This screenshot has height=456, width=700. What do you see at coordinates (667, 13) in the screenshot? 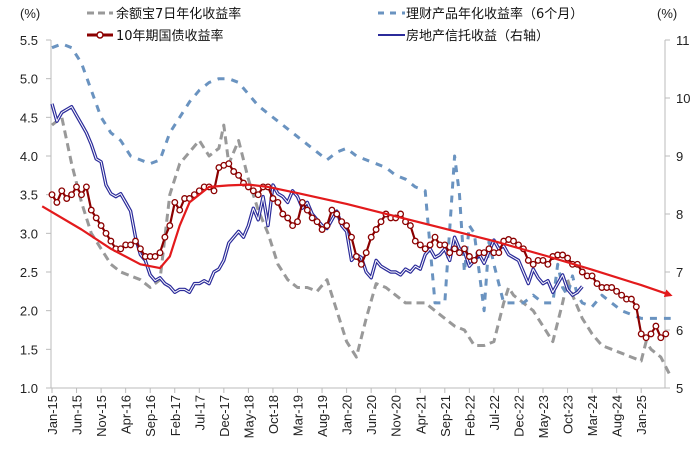
I see `right-axis-unit: (%)` at bounding box center [667, 13].